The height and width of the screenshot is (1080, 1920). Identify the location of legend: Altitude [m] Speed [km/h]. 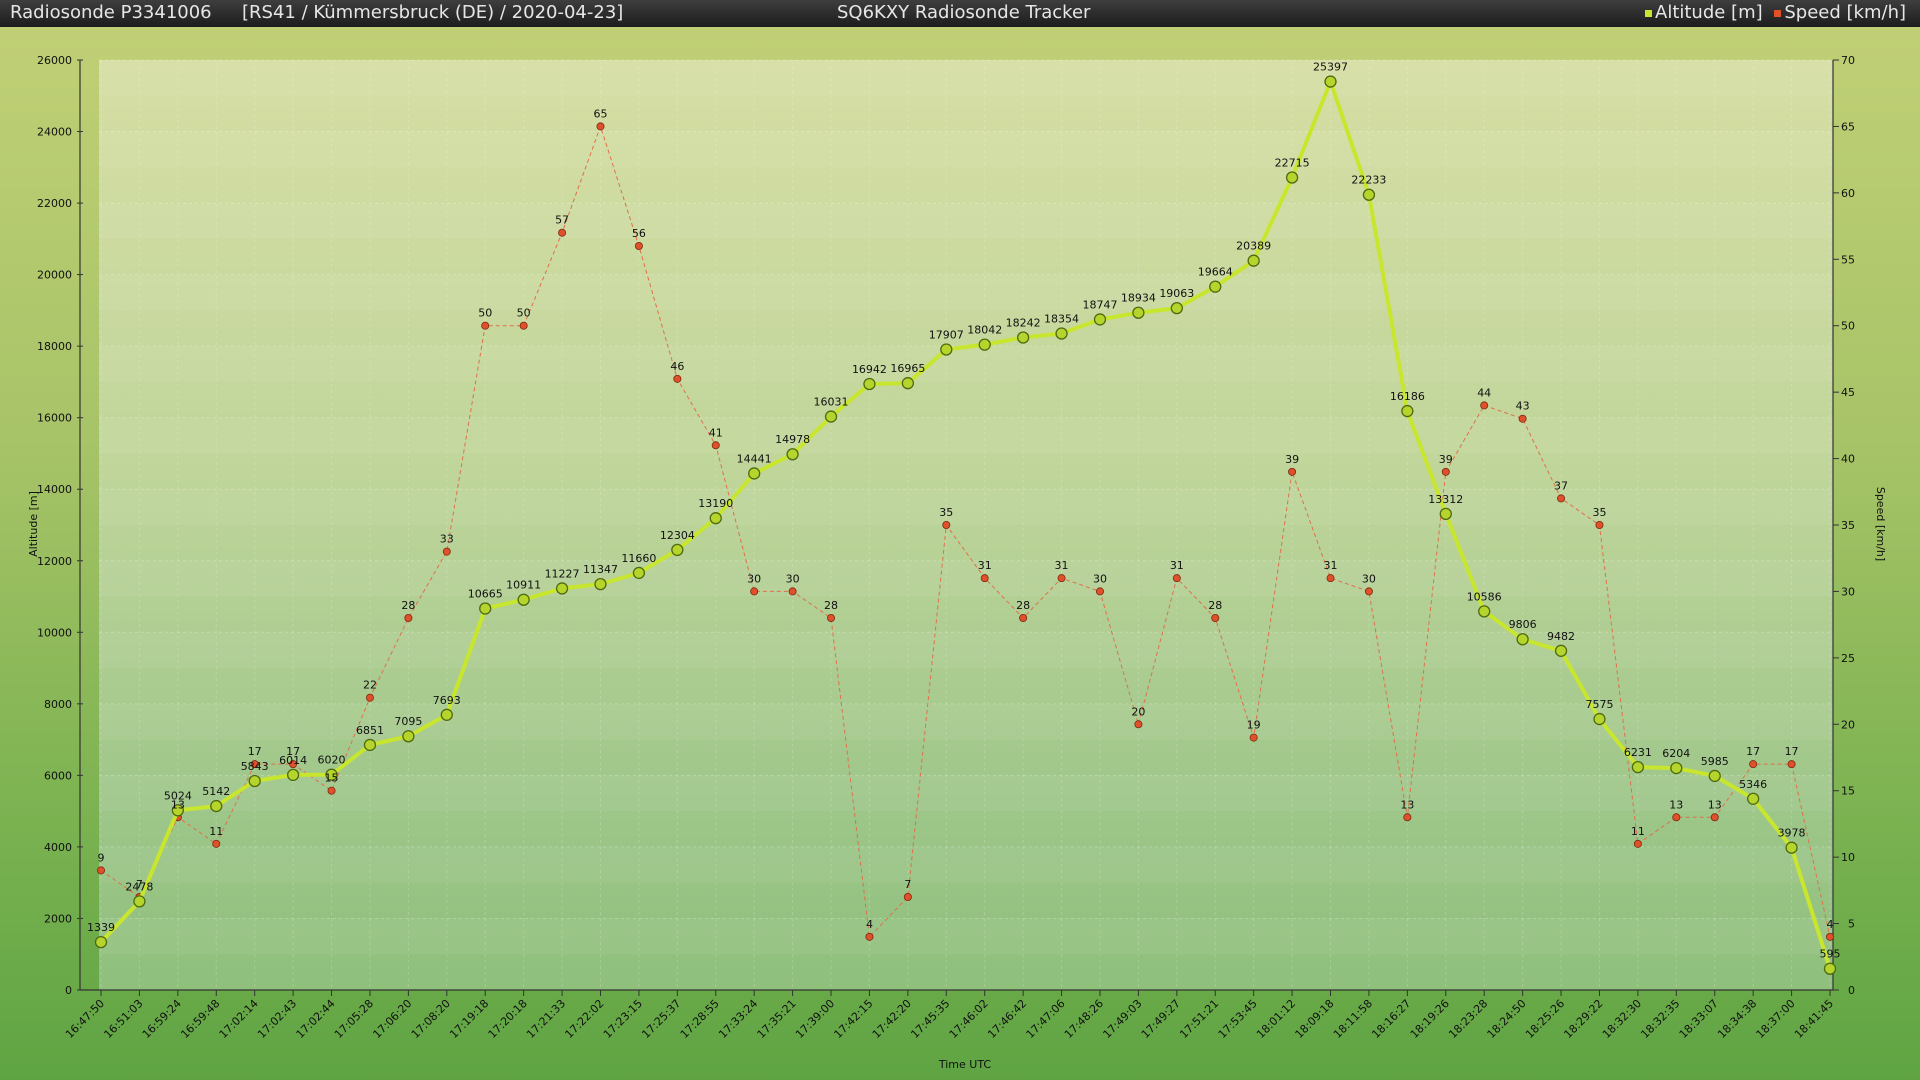
(1772, 12).